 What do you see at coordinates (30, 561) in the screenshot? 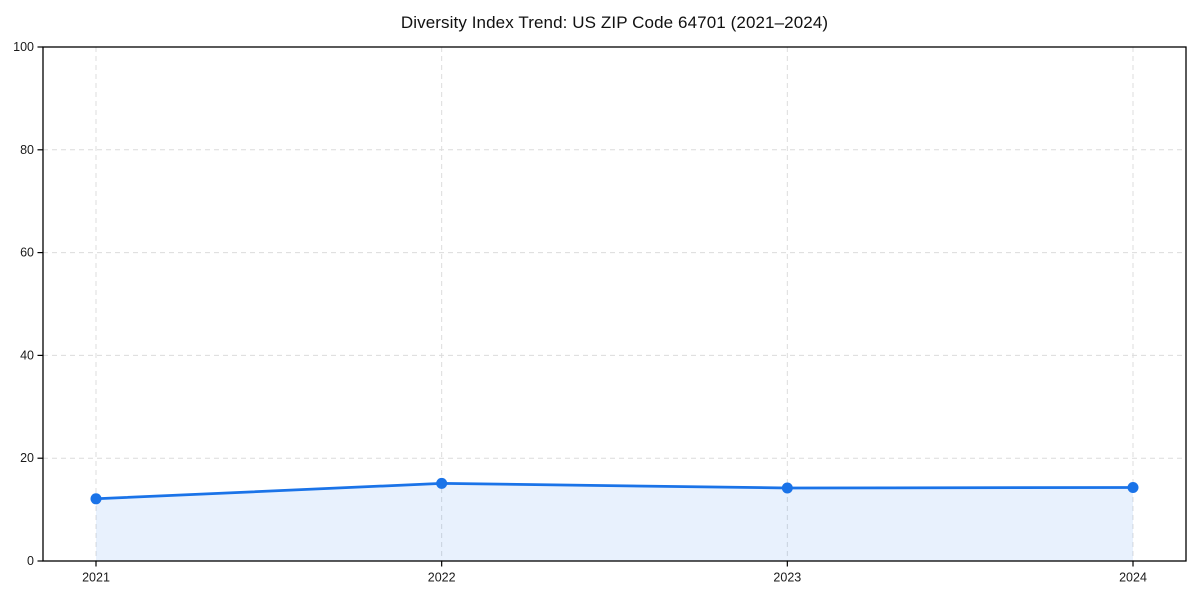
I see `y-tick-label: 0` at bounding box center [30, 561].